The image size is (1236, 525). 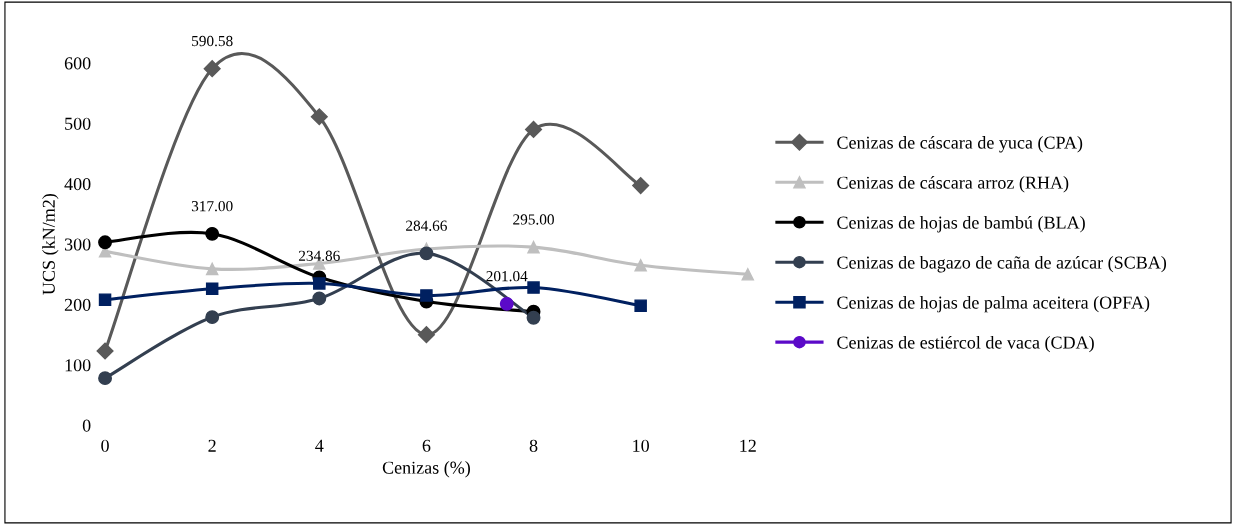 I want to click on legend-label: Cenizas de cáscara de yuca (CPA), so click(x=960, y=144).